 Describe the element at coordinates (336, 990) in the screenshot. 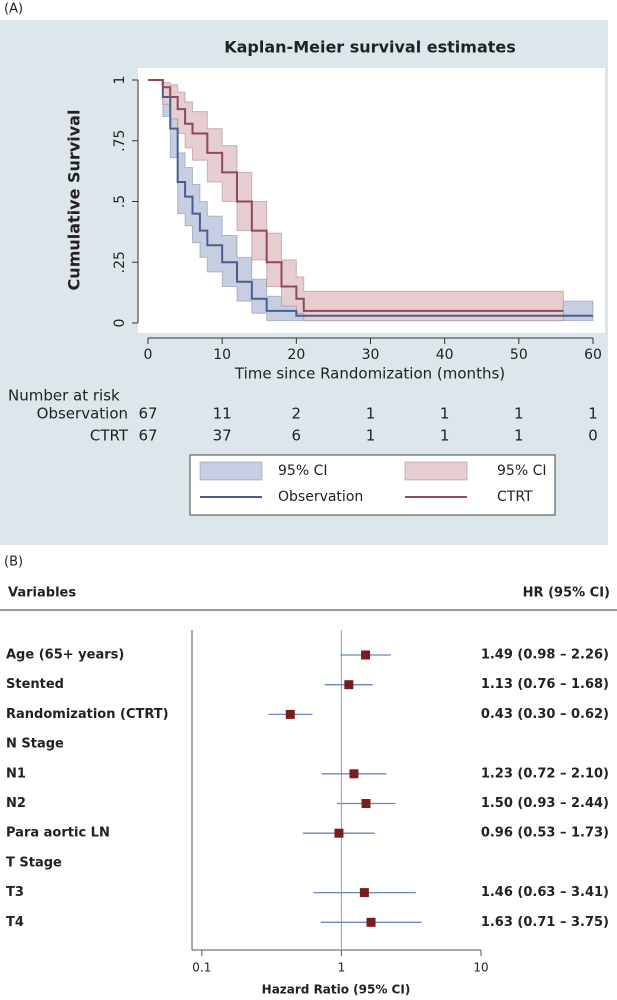

I see `x-axis-title: Hazard Ratio (95% CI)` at that location.